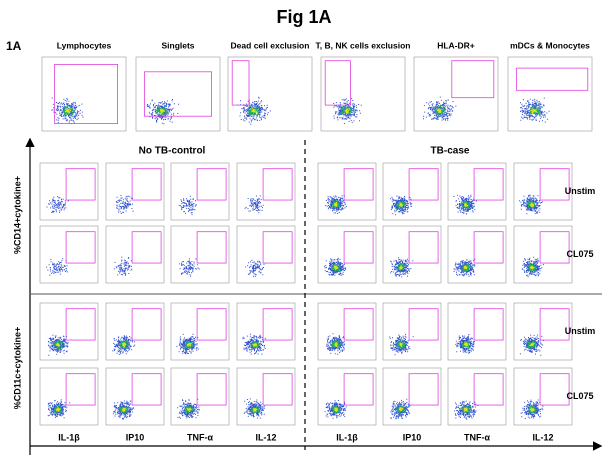 The height and width of the screenshot is (459, 609). What do you see at coordinates (84, 45) in the screenshot?
I see `gating-label: Lymphocytes` at bounding box center [84, 45].